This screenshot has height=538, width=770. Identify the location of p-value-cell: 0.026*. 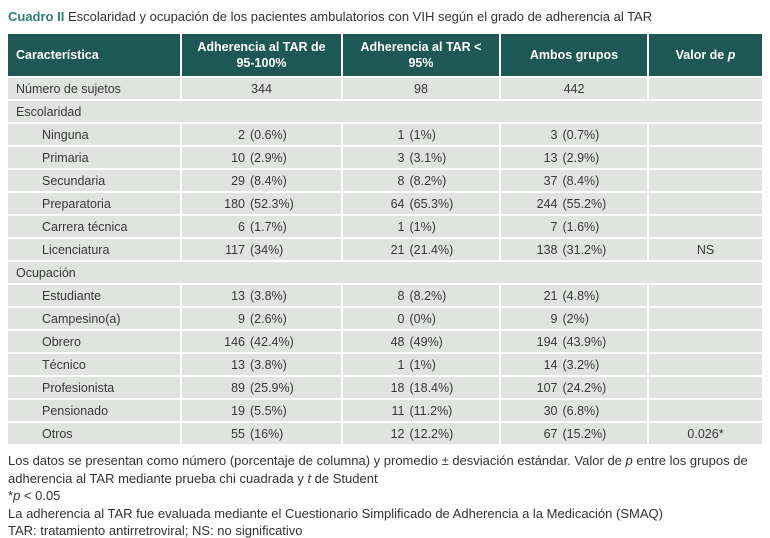
(705, 433).